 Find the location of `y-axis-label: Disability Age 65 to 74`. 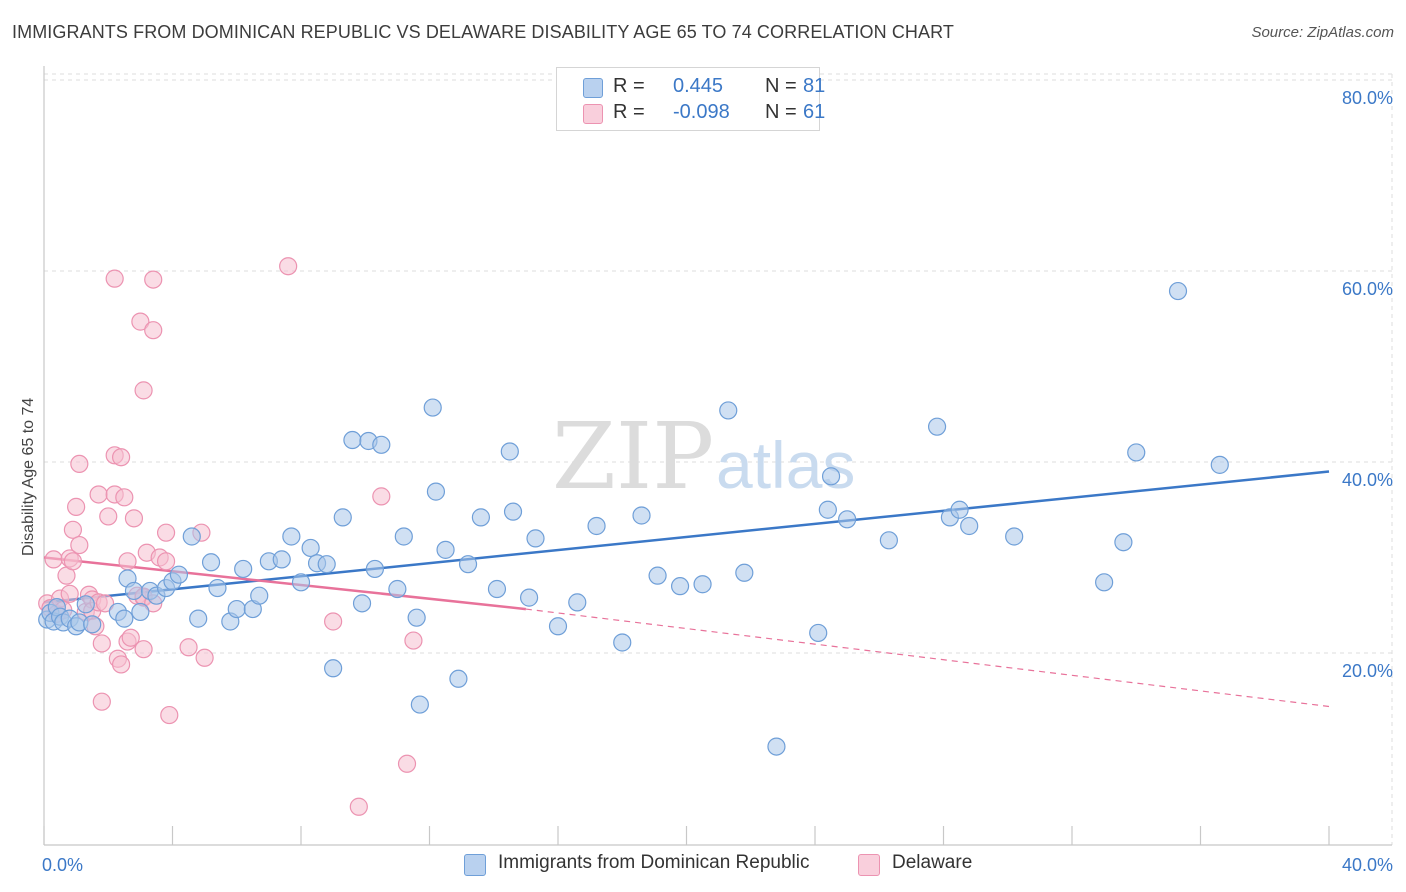

y-axis-label: Disability Age 65 to 74 is located at coordinates (28, 477).